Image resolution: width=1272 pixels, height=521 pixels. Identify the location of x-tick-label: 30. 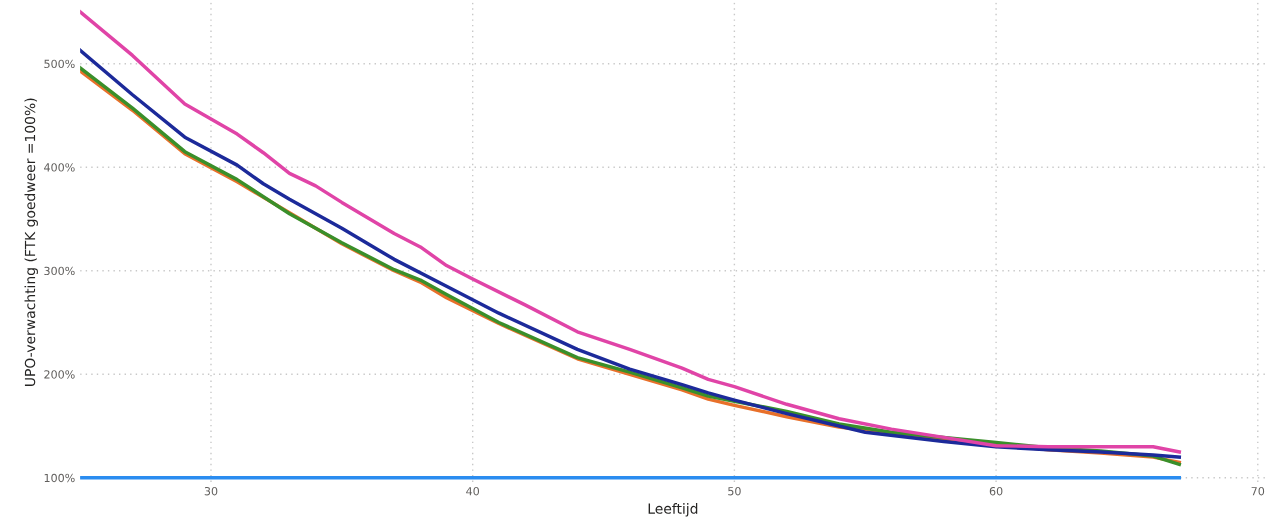
(211, 491).